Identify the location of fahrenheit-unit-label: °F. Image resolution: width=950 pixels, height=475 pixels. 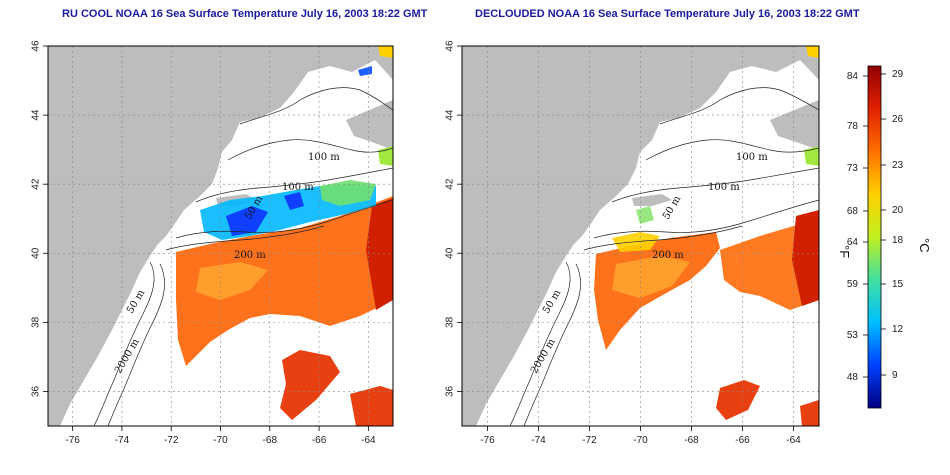
(844, 251).